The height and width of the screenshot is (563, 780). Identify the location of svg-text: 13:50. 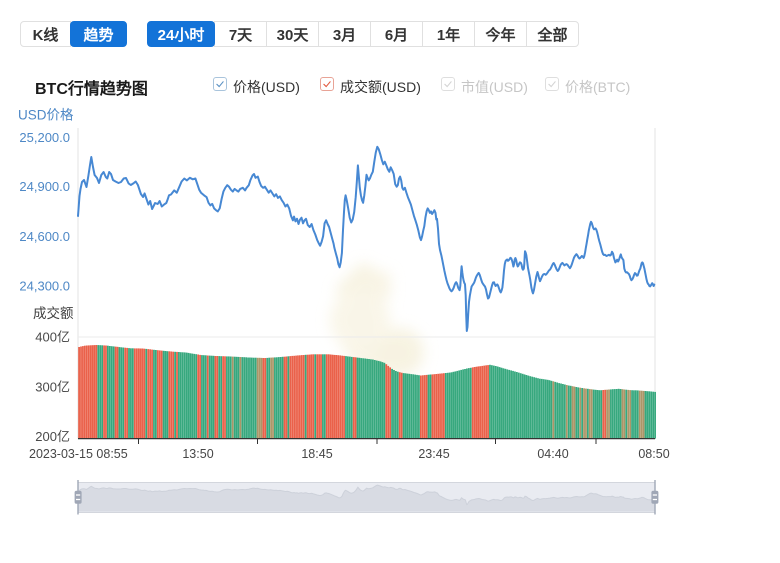
(197, 454).